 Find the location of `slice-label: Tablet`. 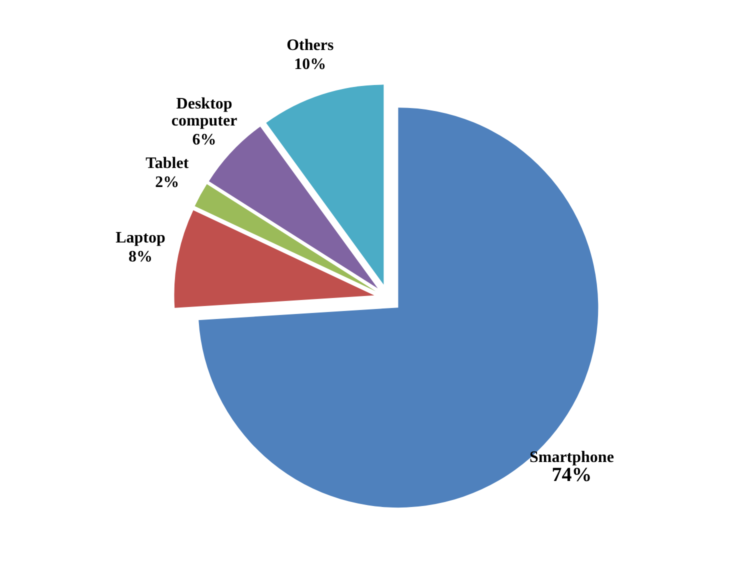

slice-label: Tablet is located at coordinates (168, 163).